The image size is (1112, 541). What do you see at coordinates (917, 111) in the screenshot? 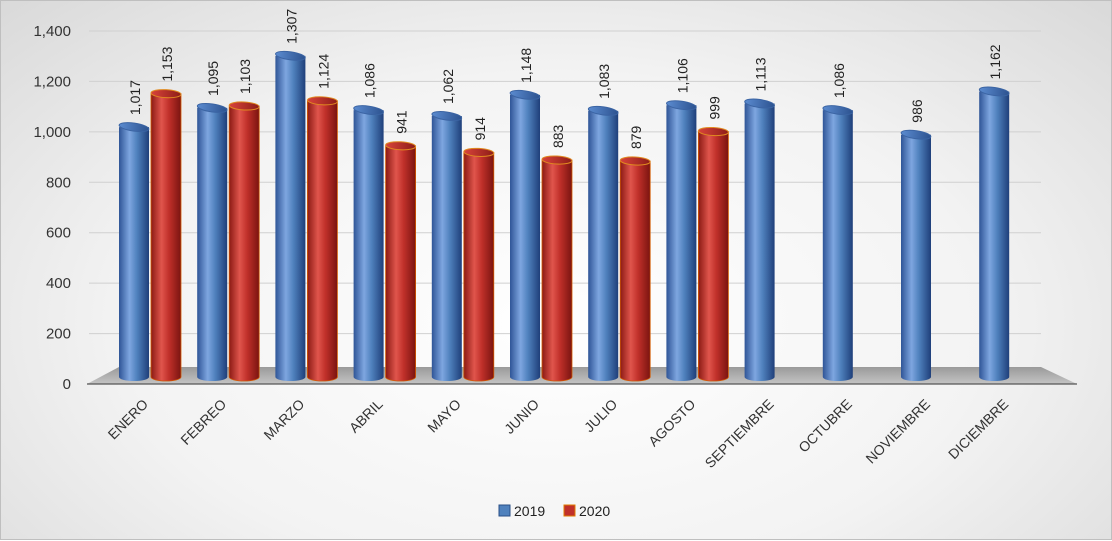
I see `value-label-2019-noviembre: 986` at bounding box center [917, 111].